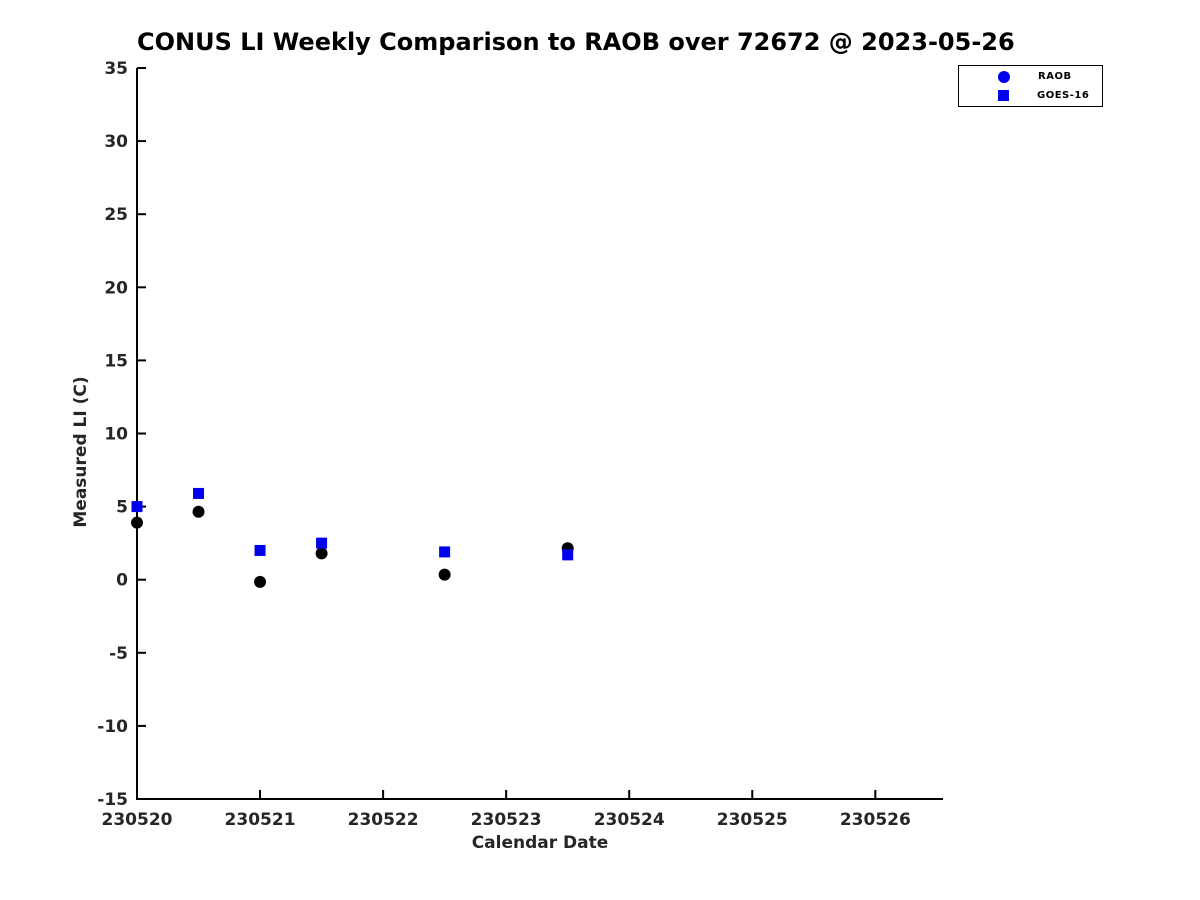 This screenshot has width=1200, height=900. Describe the element at coordinates (116, 142) in the screenshot. I see `y-tick-label: 30` at that location.